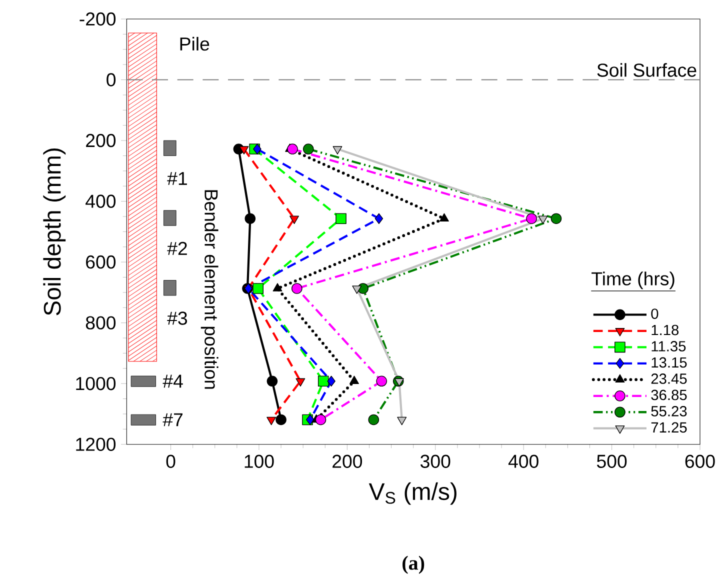  I want to click on annotation: Bender element position, so click(209, 289).